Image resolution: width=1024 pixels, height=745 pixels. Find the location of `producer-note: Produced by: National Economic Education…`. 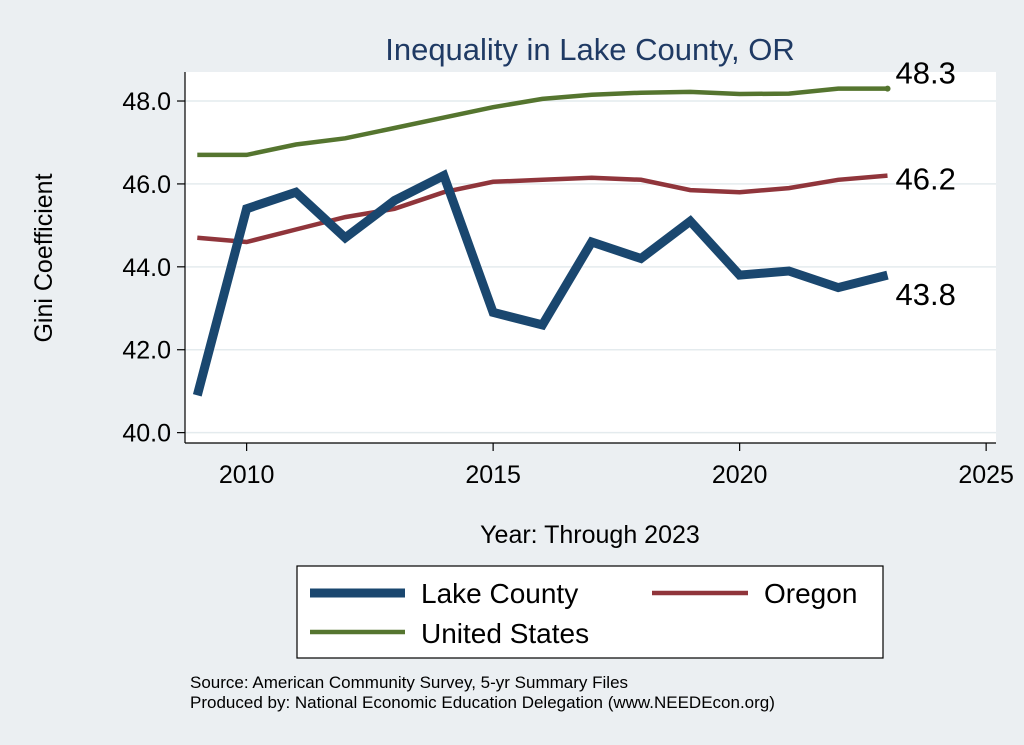

producer-note: Produced by: National Economic Education… is located at coordinates (482, 702).